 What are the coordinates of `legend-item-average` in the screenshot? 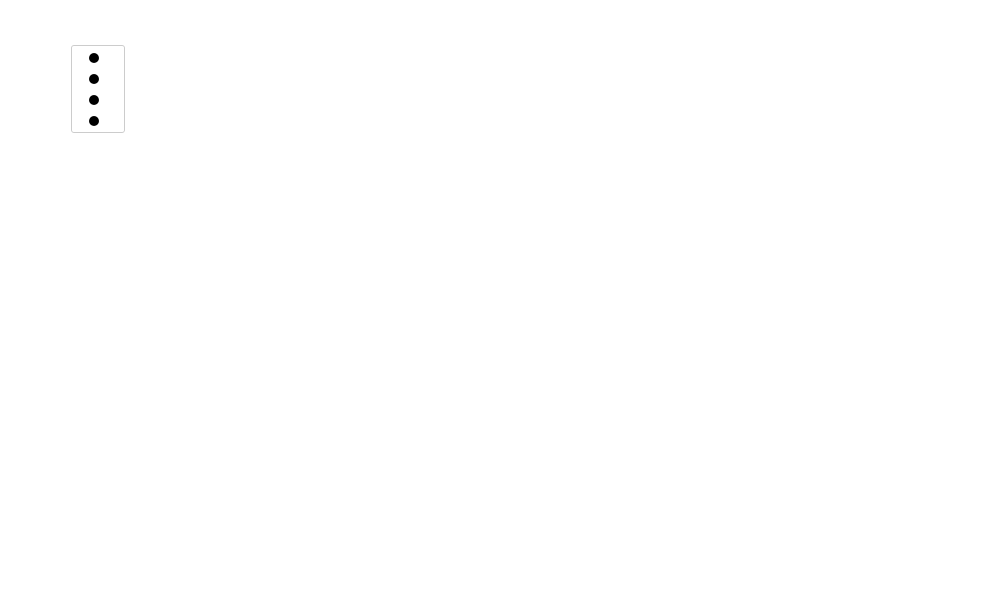 It's located at (97, 57).